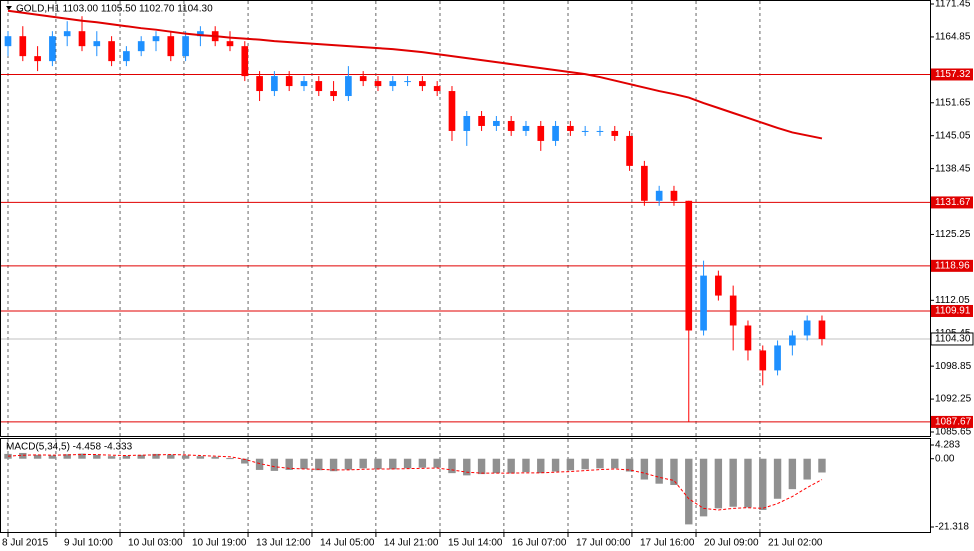 This screenshot has width=974, height=551. I want to click on x-tick-label: 8 Jul 2015, so click(25, 543).